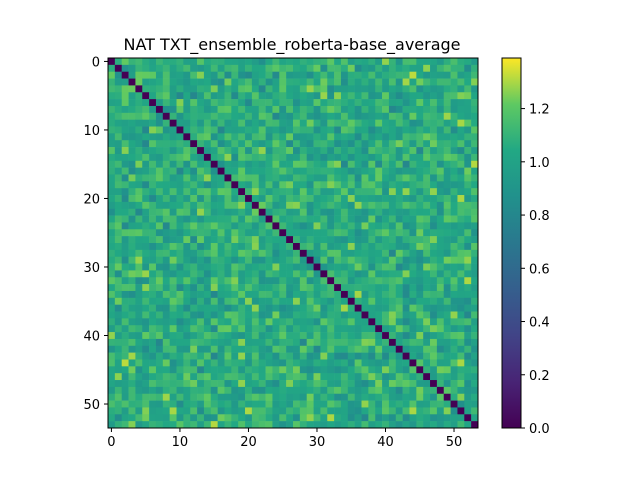 The height and width of the screenshot is (480, 640). What do you see at coordinates (91, 199) in the screenshot?
I see `y-tick-label: 20` at bounding box center [91, 199].